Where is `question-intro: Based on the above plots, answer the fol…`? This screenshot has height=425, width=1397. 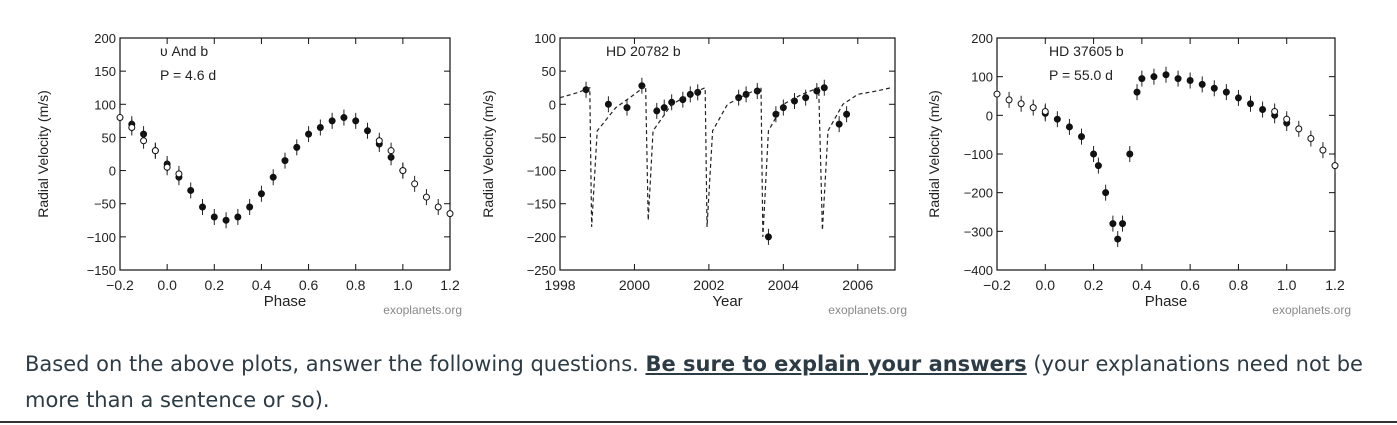
question-intro: Based on the above plots, answer the fol… is located at coordinates (335, 364).